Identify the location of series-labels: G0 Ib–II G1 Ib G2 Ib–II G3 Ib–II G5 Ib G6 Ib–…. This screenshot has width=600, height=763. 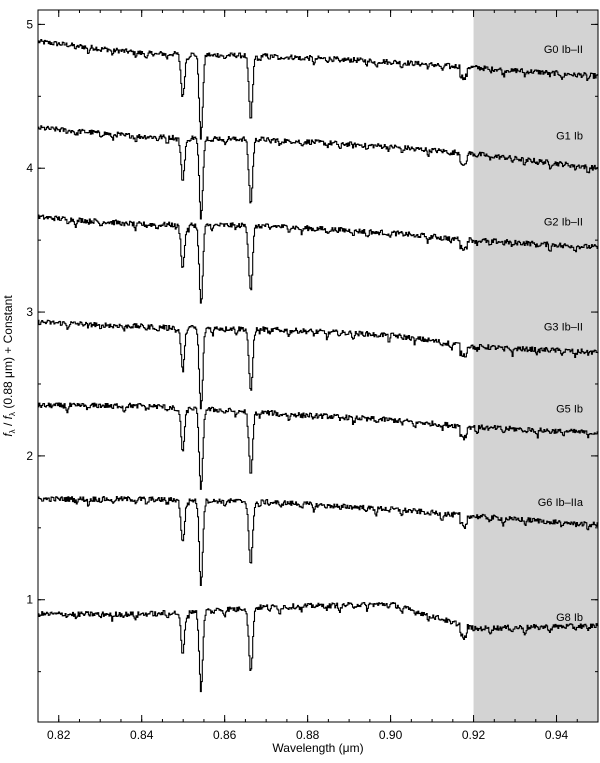
(561, 334).